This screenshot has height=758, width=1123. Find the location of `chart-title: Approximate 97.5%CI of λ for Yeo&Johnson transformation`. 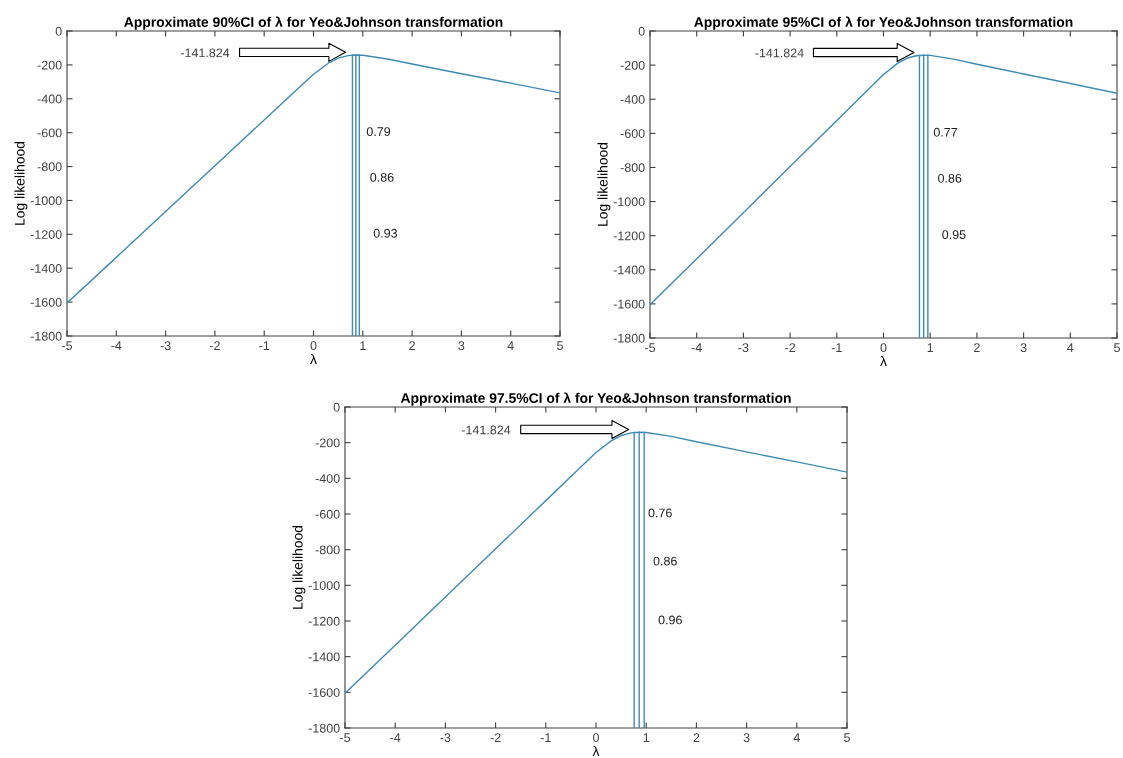

chart-title: Approximate 97.5%CI of λ for Yeo&Johnson transformation is located at coordinates (595, 399).